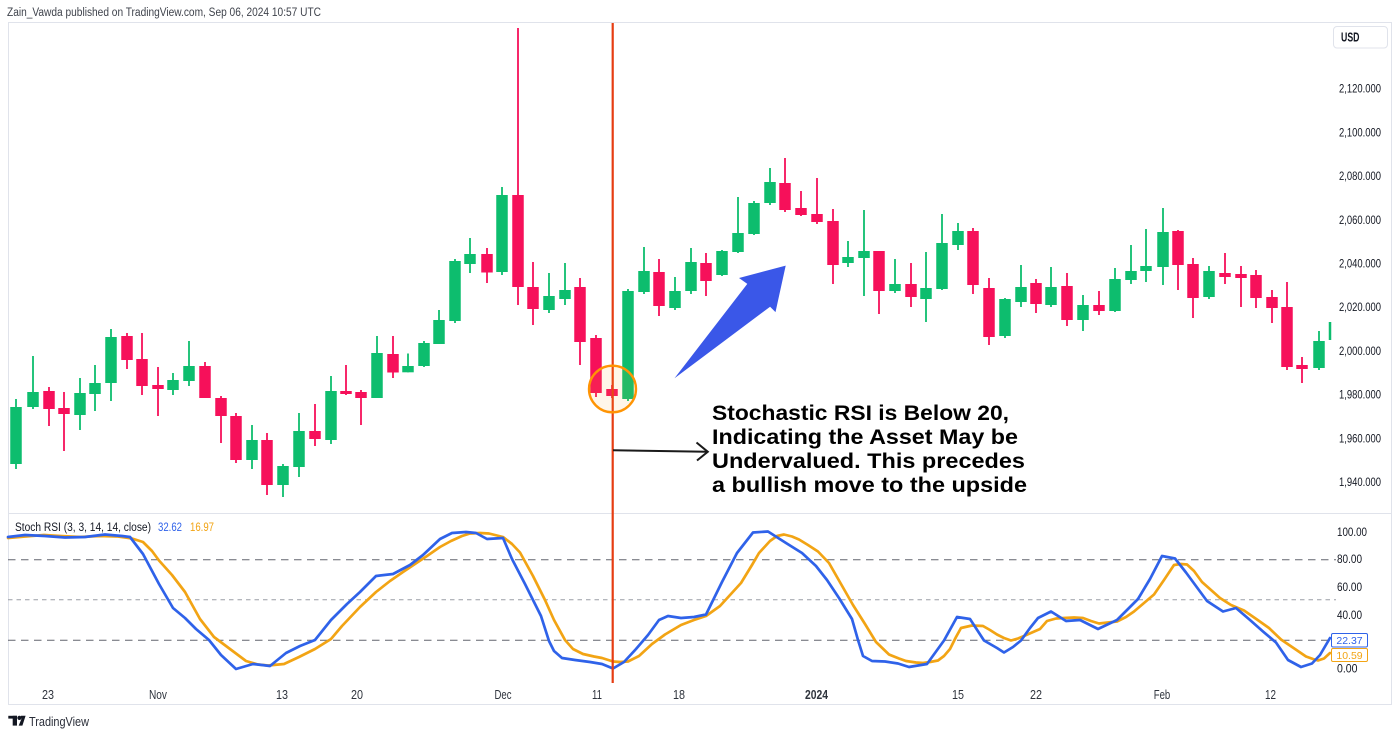 This screenshot has width=1400, height=737. I want to click on svg-text: 2,000.000, so click(1360, 352).